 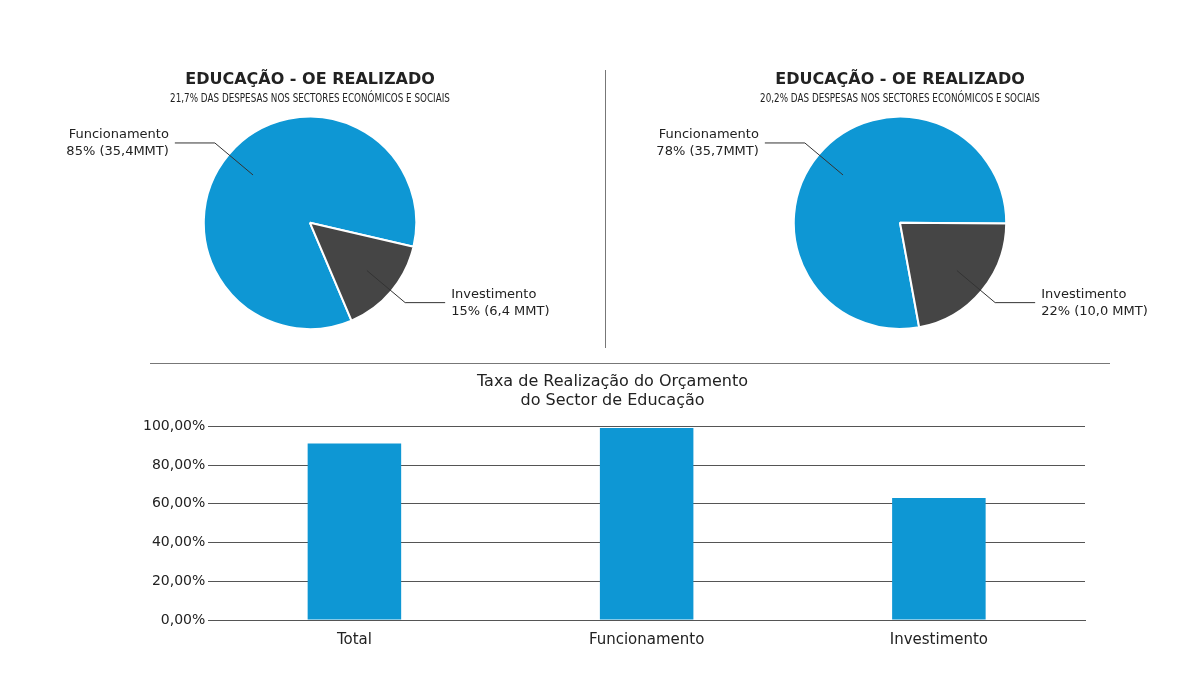 What do you see at coordinates (612, 389) in the screenshot?
I see `chart-title: Taxa de Realização do Orçamento do Sector de Educação` at bounding box center [612, 389].